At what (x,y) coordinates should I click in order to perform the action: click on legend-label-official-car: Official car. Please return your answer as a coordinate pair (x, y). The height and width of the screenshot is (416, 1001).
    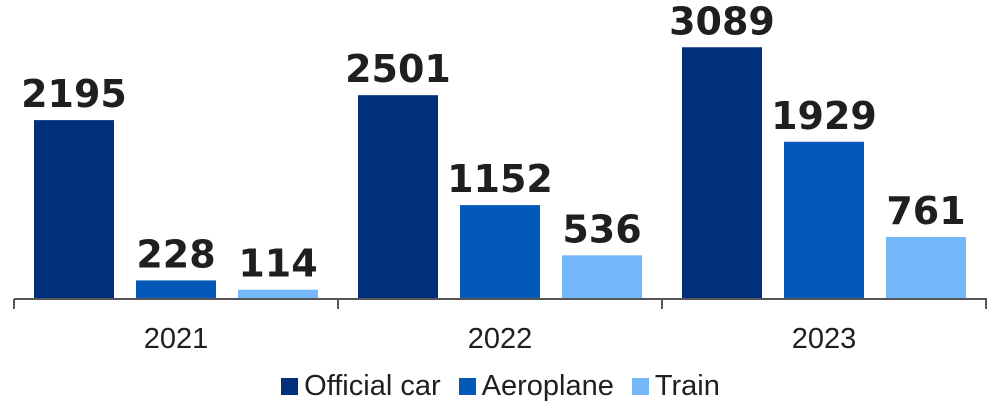
    Looking at the image, I should click on (372, 385).